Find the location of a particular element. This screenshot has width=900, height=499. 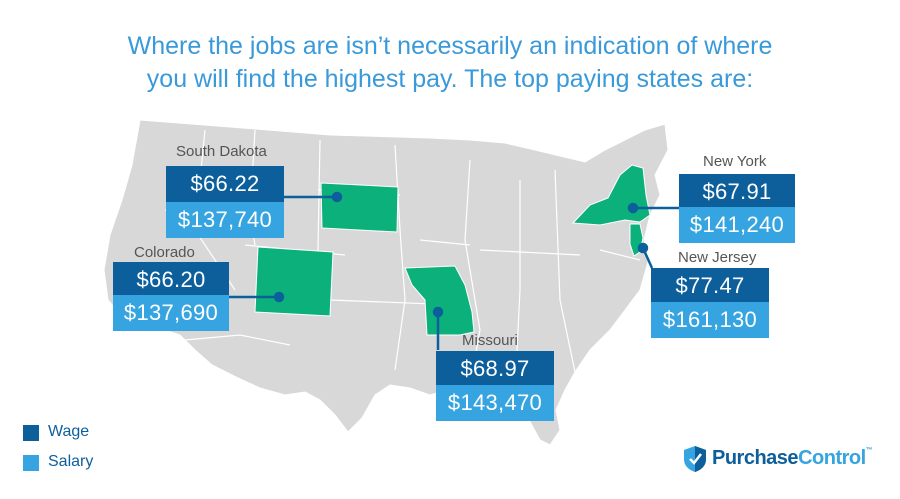

new-york-salary: $141,240 is located at coordinates (737, 224).